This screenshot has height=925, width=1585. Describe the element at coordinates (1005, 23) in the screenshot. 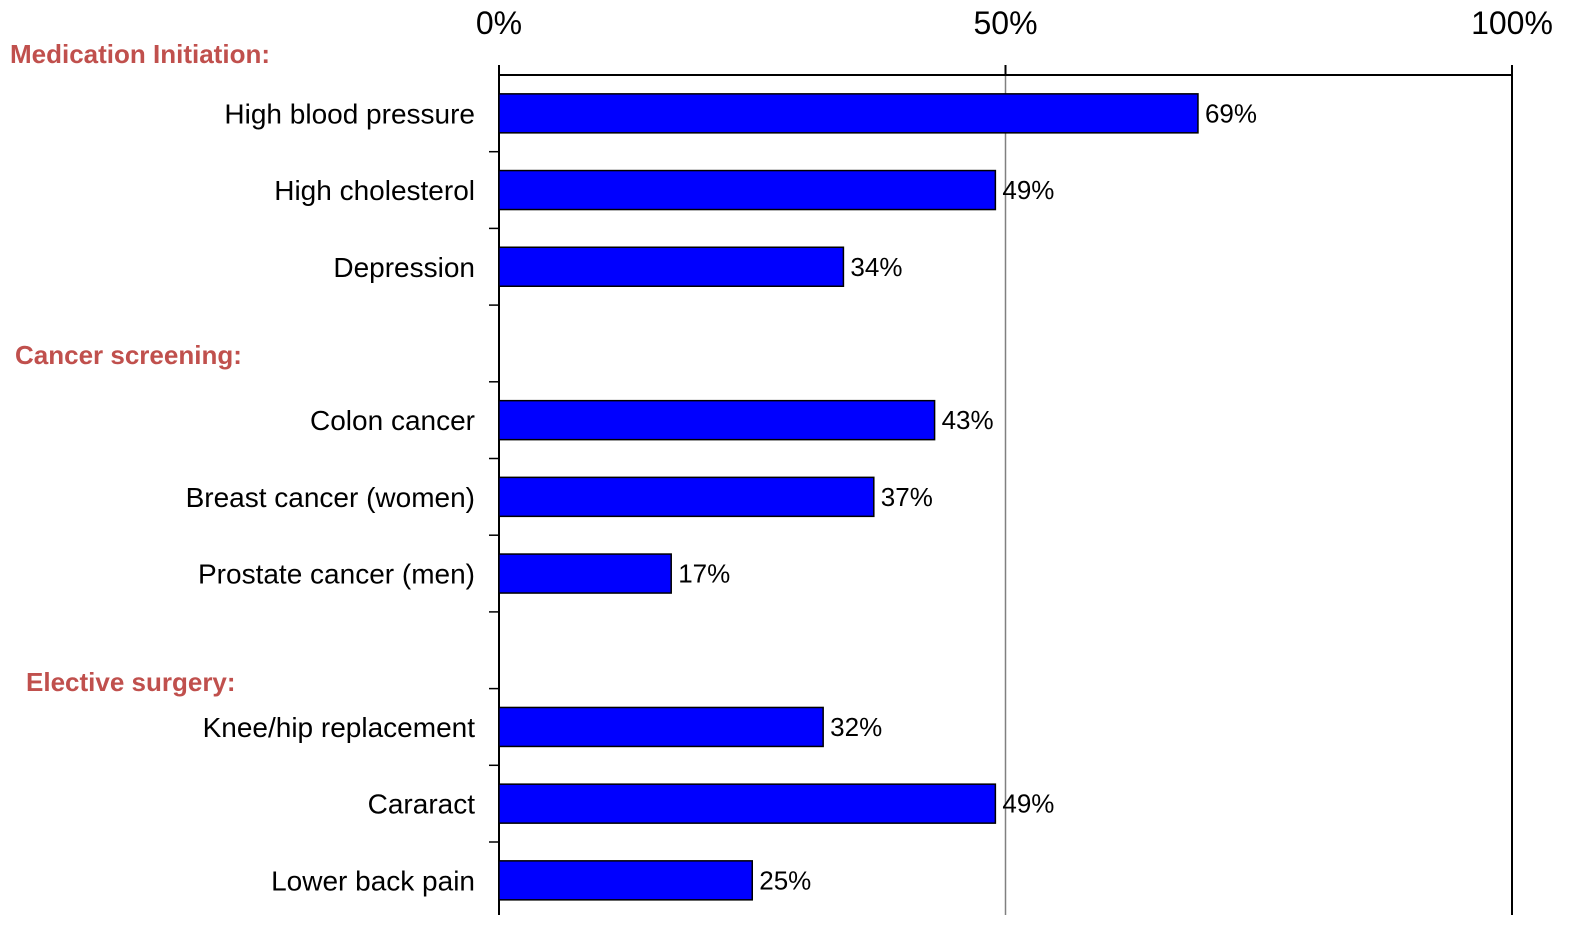

I see `x-tick-label: 50%` at that location.